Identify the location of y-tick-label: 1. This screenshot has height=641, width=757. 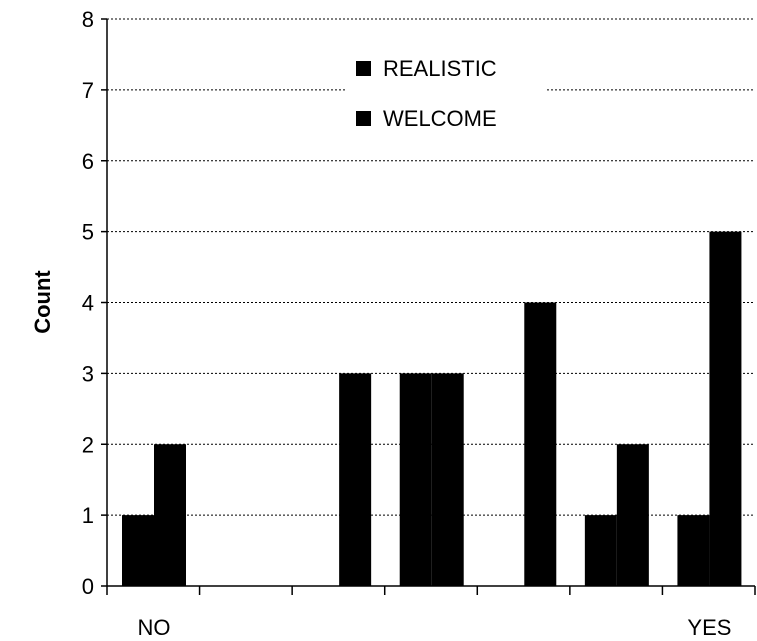
(88, 515).